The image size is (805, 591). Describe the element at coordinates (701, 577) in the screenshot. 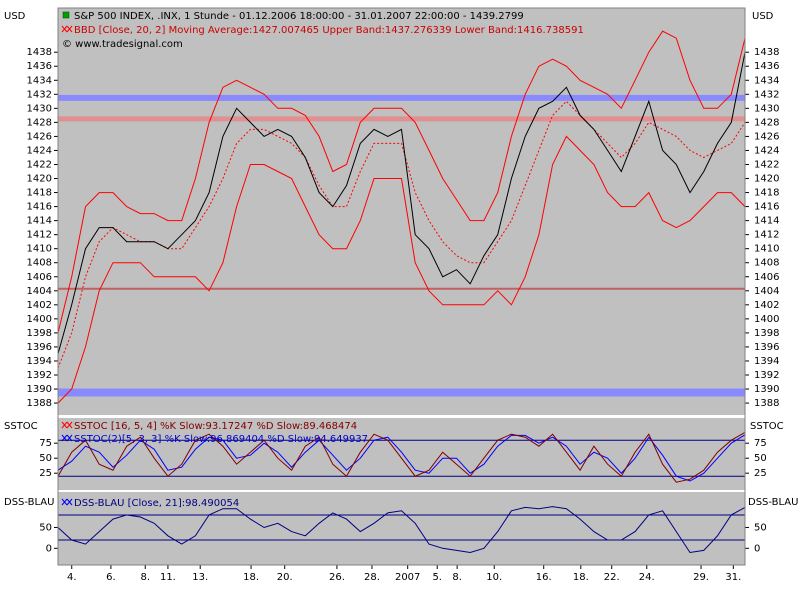

I see `x-tick-label: 29.` at that location.